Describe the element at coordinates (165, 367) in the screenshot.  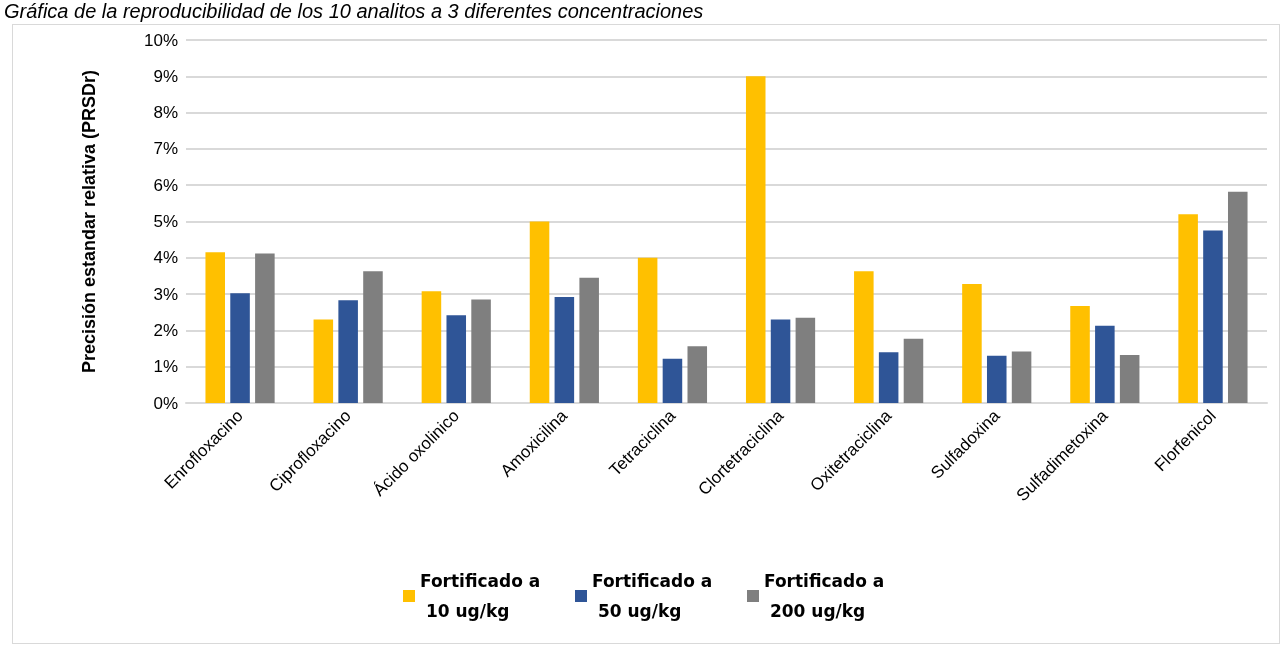
I see `y-tick-label: 1%` at that location.